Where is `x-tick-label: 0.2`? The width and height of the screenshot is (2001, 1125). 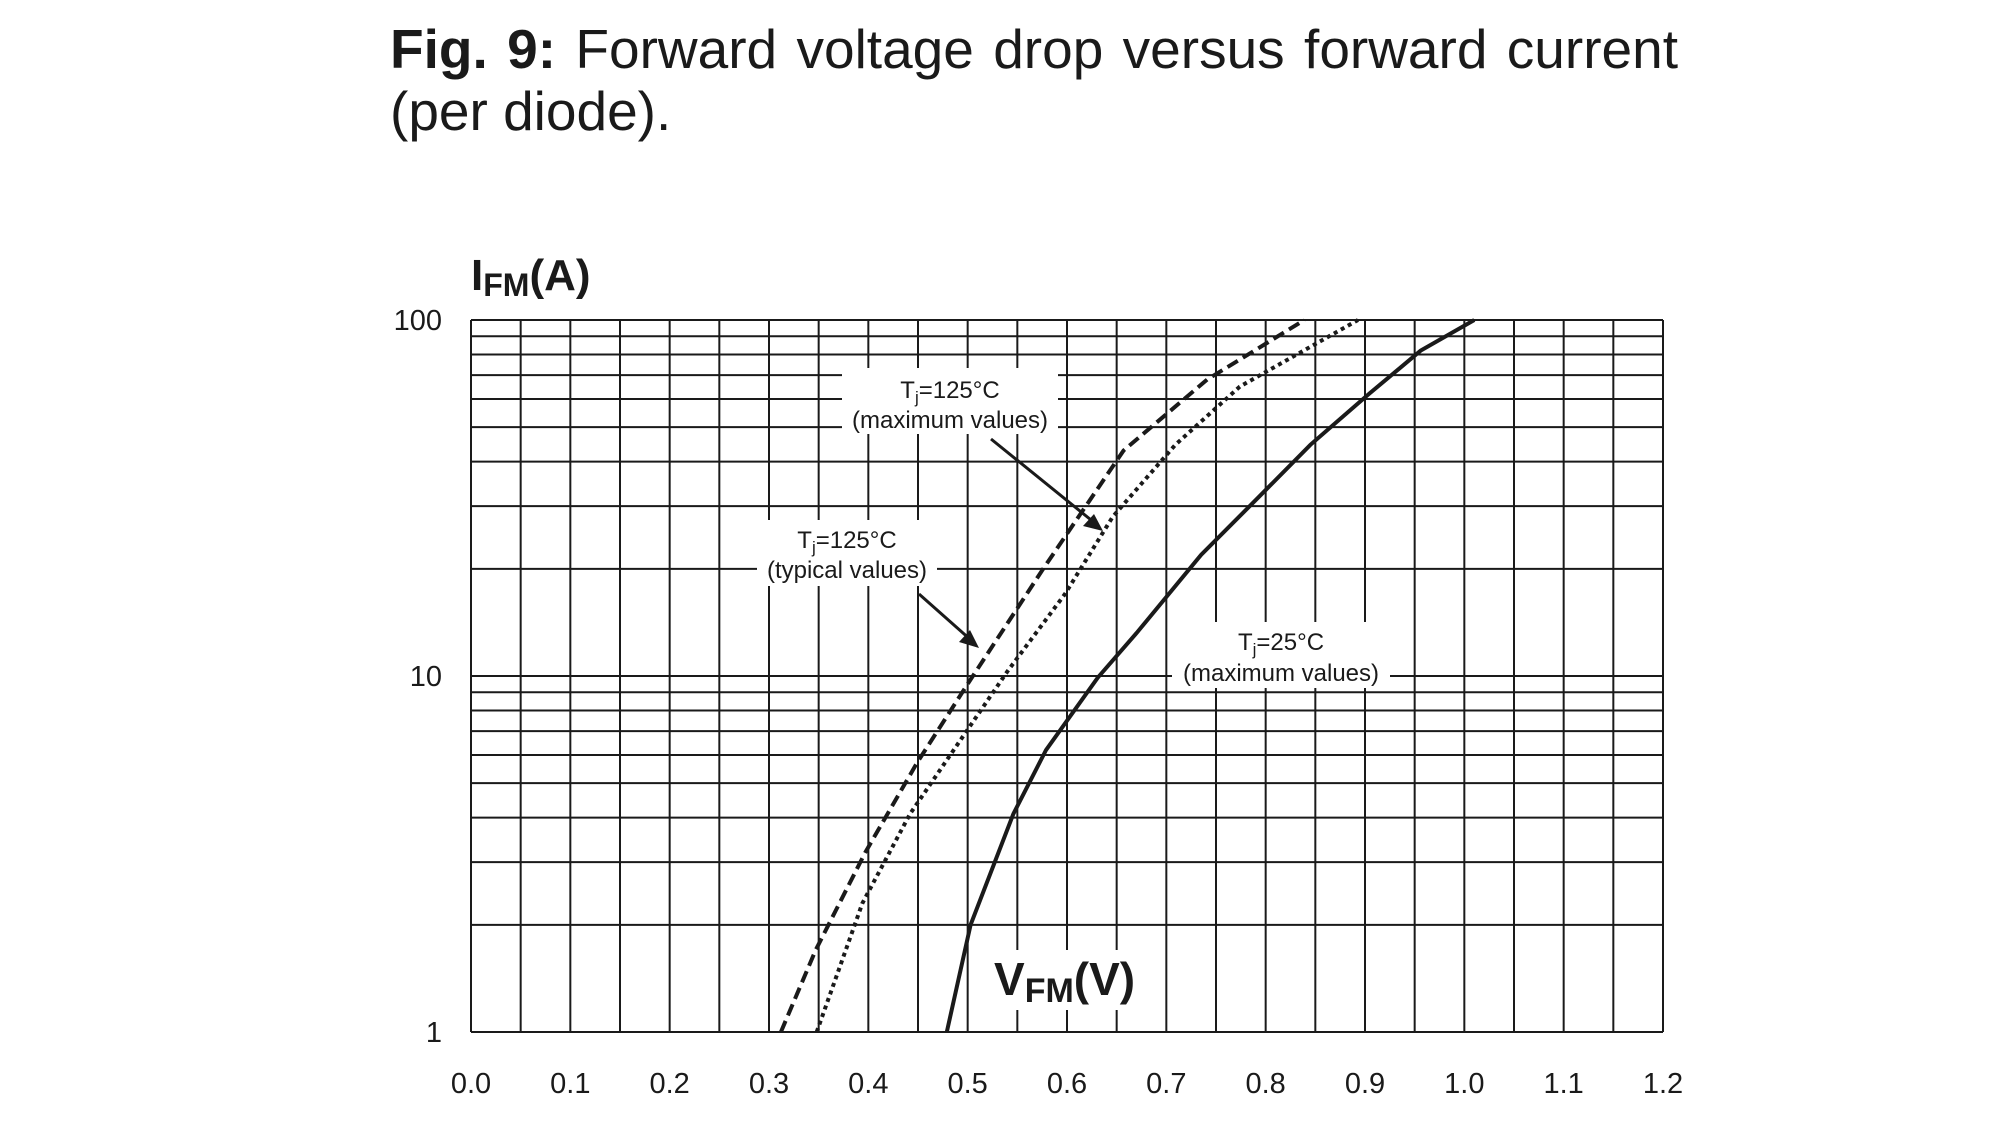 x-tick-label: 0.2 is located at coordinates (670, 1084).